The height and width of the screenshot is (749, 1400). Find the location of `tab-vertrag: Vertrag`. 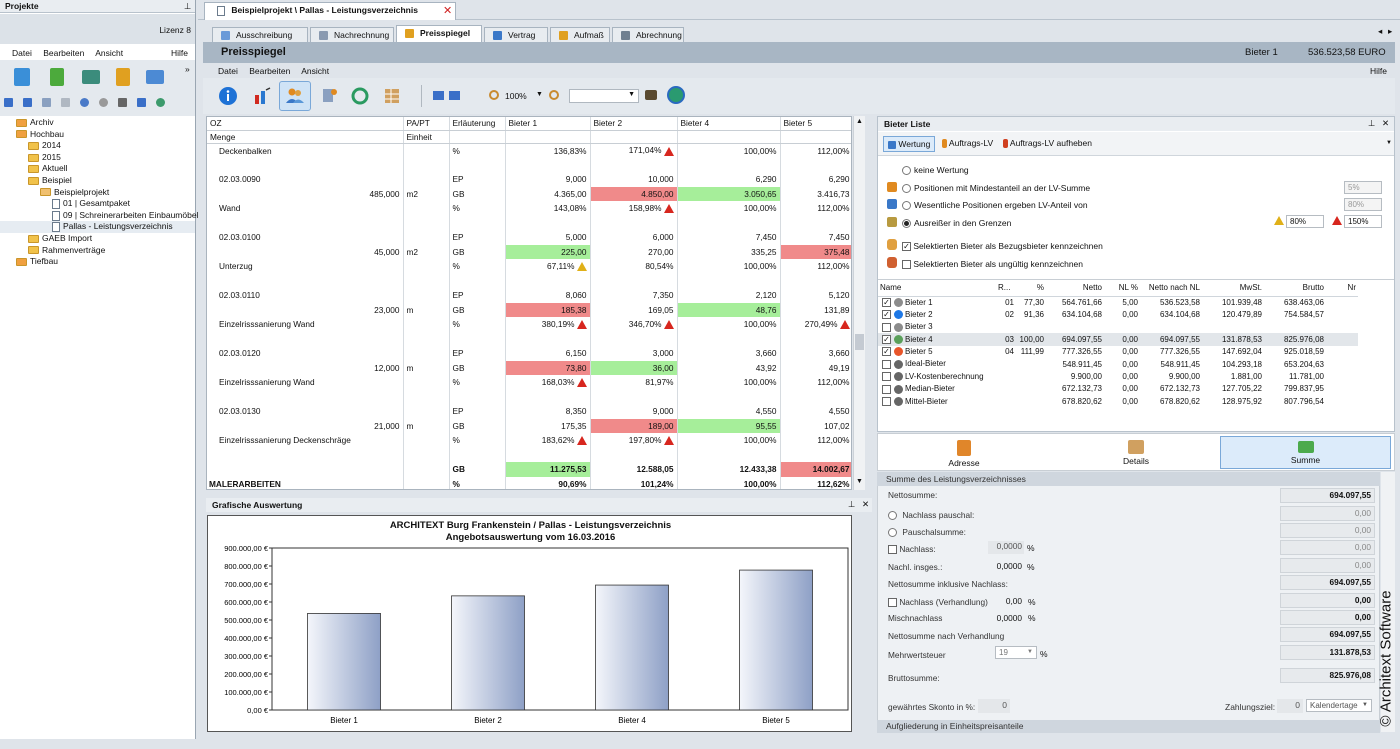

tab-vertrag: Vertrag is located at coordinates (516, 34).